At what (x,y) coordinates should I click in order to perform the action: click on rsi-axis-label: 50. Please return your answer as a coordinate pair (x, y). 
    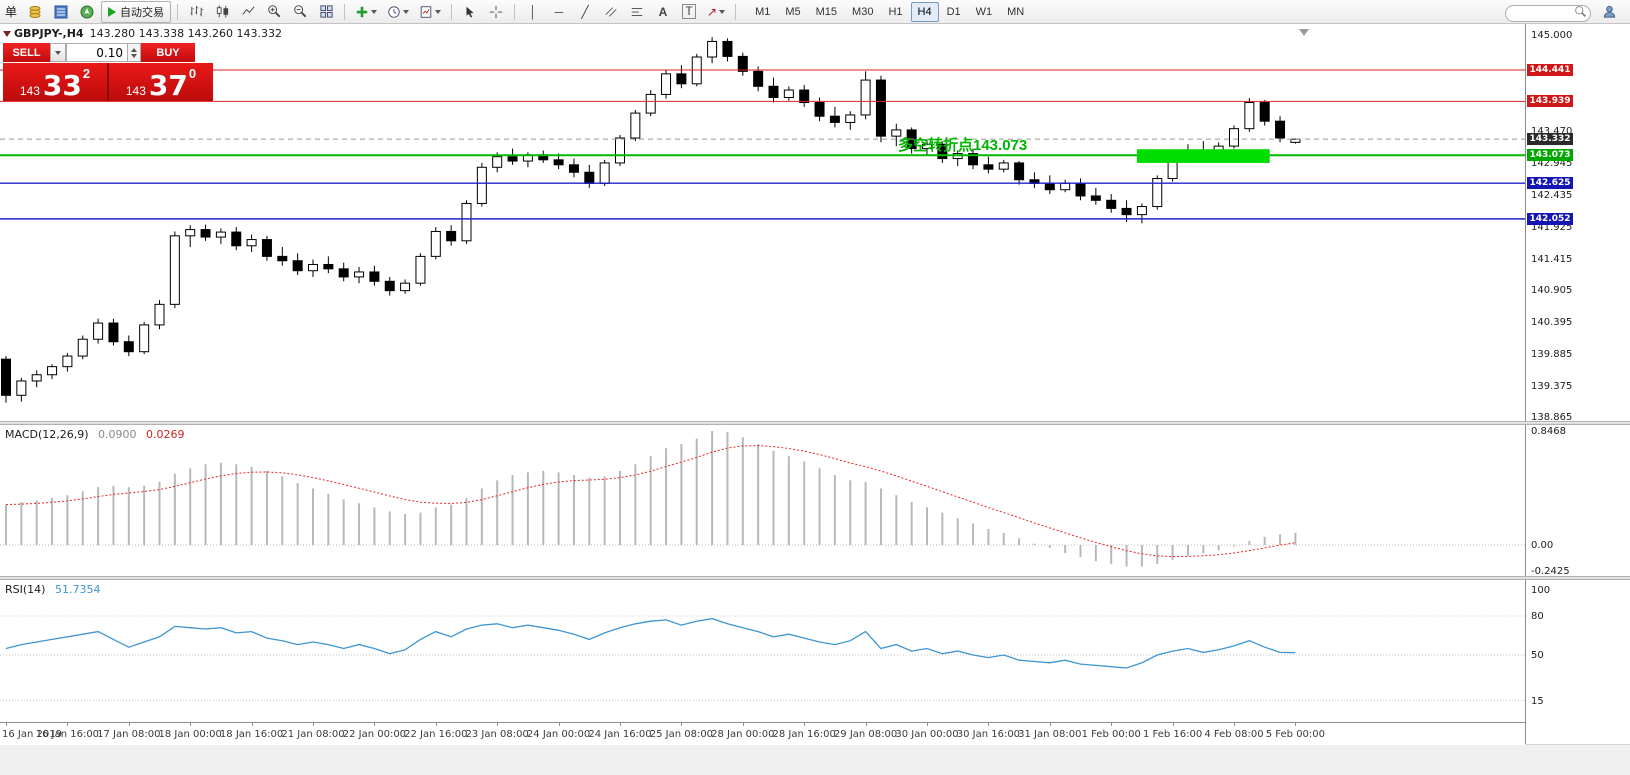
    Looking at the image, I should click on (1537, 655).